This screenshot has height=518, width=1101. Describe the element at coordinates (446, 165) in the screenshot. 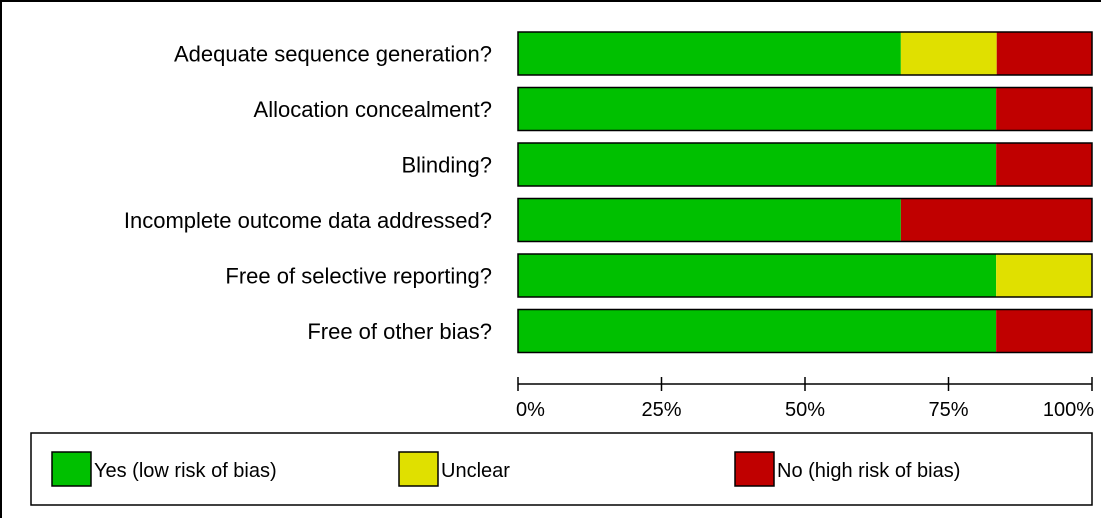

I see `category-label: Blinding?` at that location.